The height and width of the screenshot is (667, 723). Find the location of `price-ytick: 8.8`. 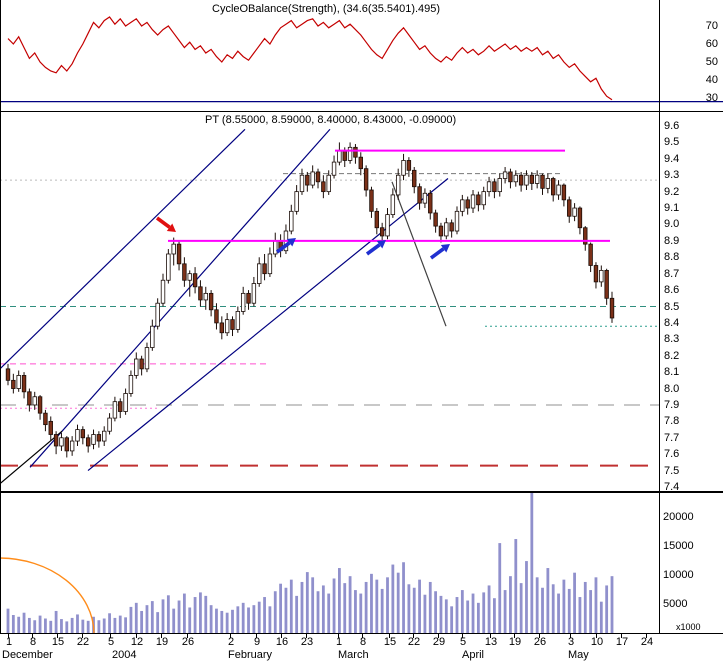

price-ytick: 8.8 is located at coordinates (672, 257).